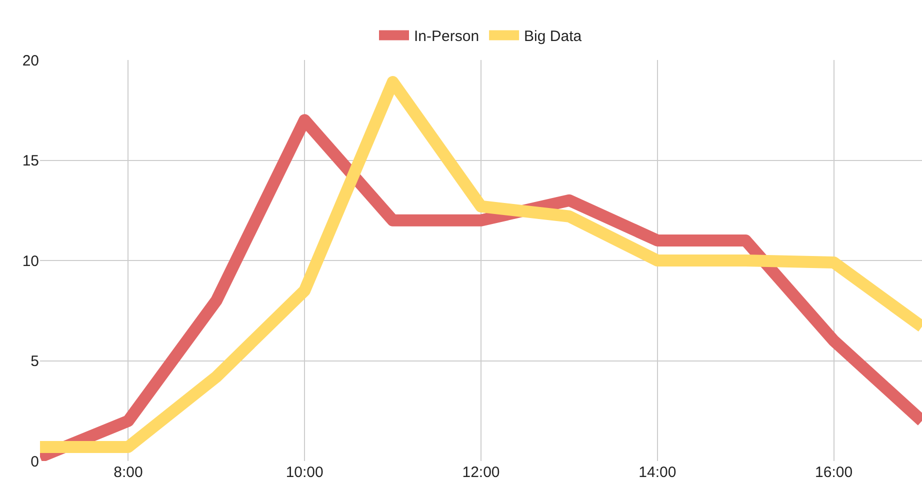 The width and height of the screenshot is (922, 501). I want to click on y-tick-label: 10, so click(30, 261).